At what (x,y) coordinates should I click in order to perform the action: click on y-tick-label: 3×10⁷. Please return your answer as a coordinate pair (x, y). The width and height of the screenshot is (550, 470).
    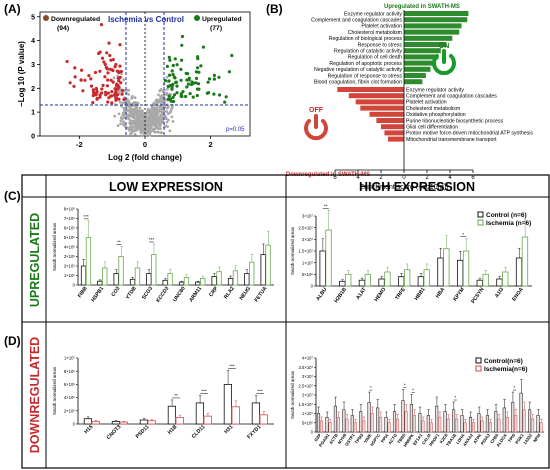
    Looking at the image, I should click on (307, 216).